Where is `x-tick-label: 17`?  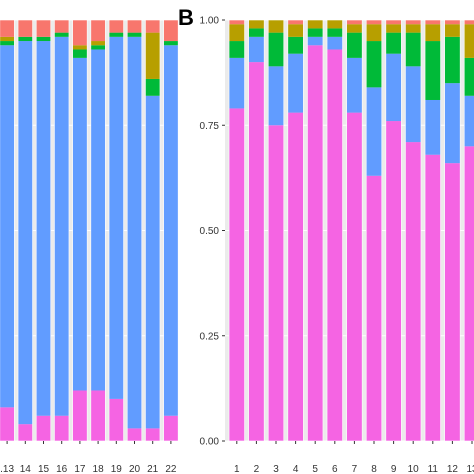 x-tick-label: 17 is located at coordinates (80, 469).